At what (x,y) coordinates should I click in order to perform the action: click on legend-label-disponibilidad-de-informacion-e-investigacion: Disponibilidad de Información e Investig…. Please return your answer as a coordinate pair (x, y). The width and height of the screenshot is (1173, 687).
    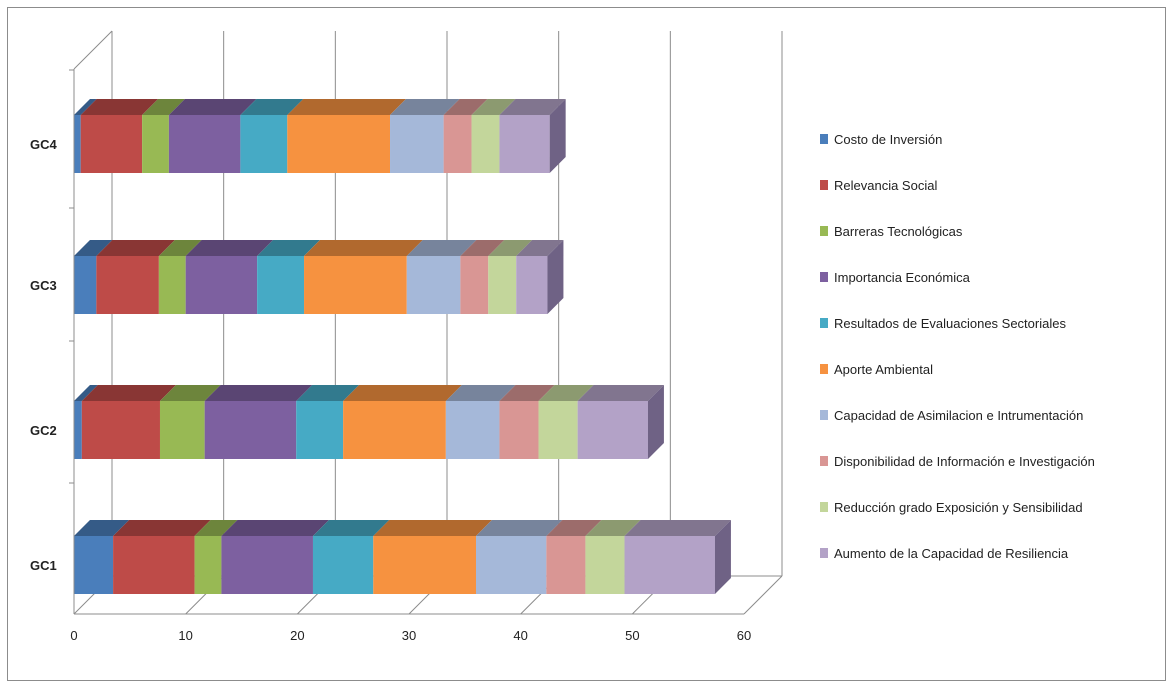
    Looking at the image, I should click on (964, 461).